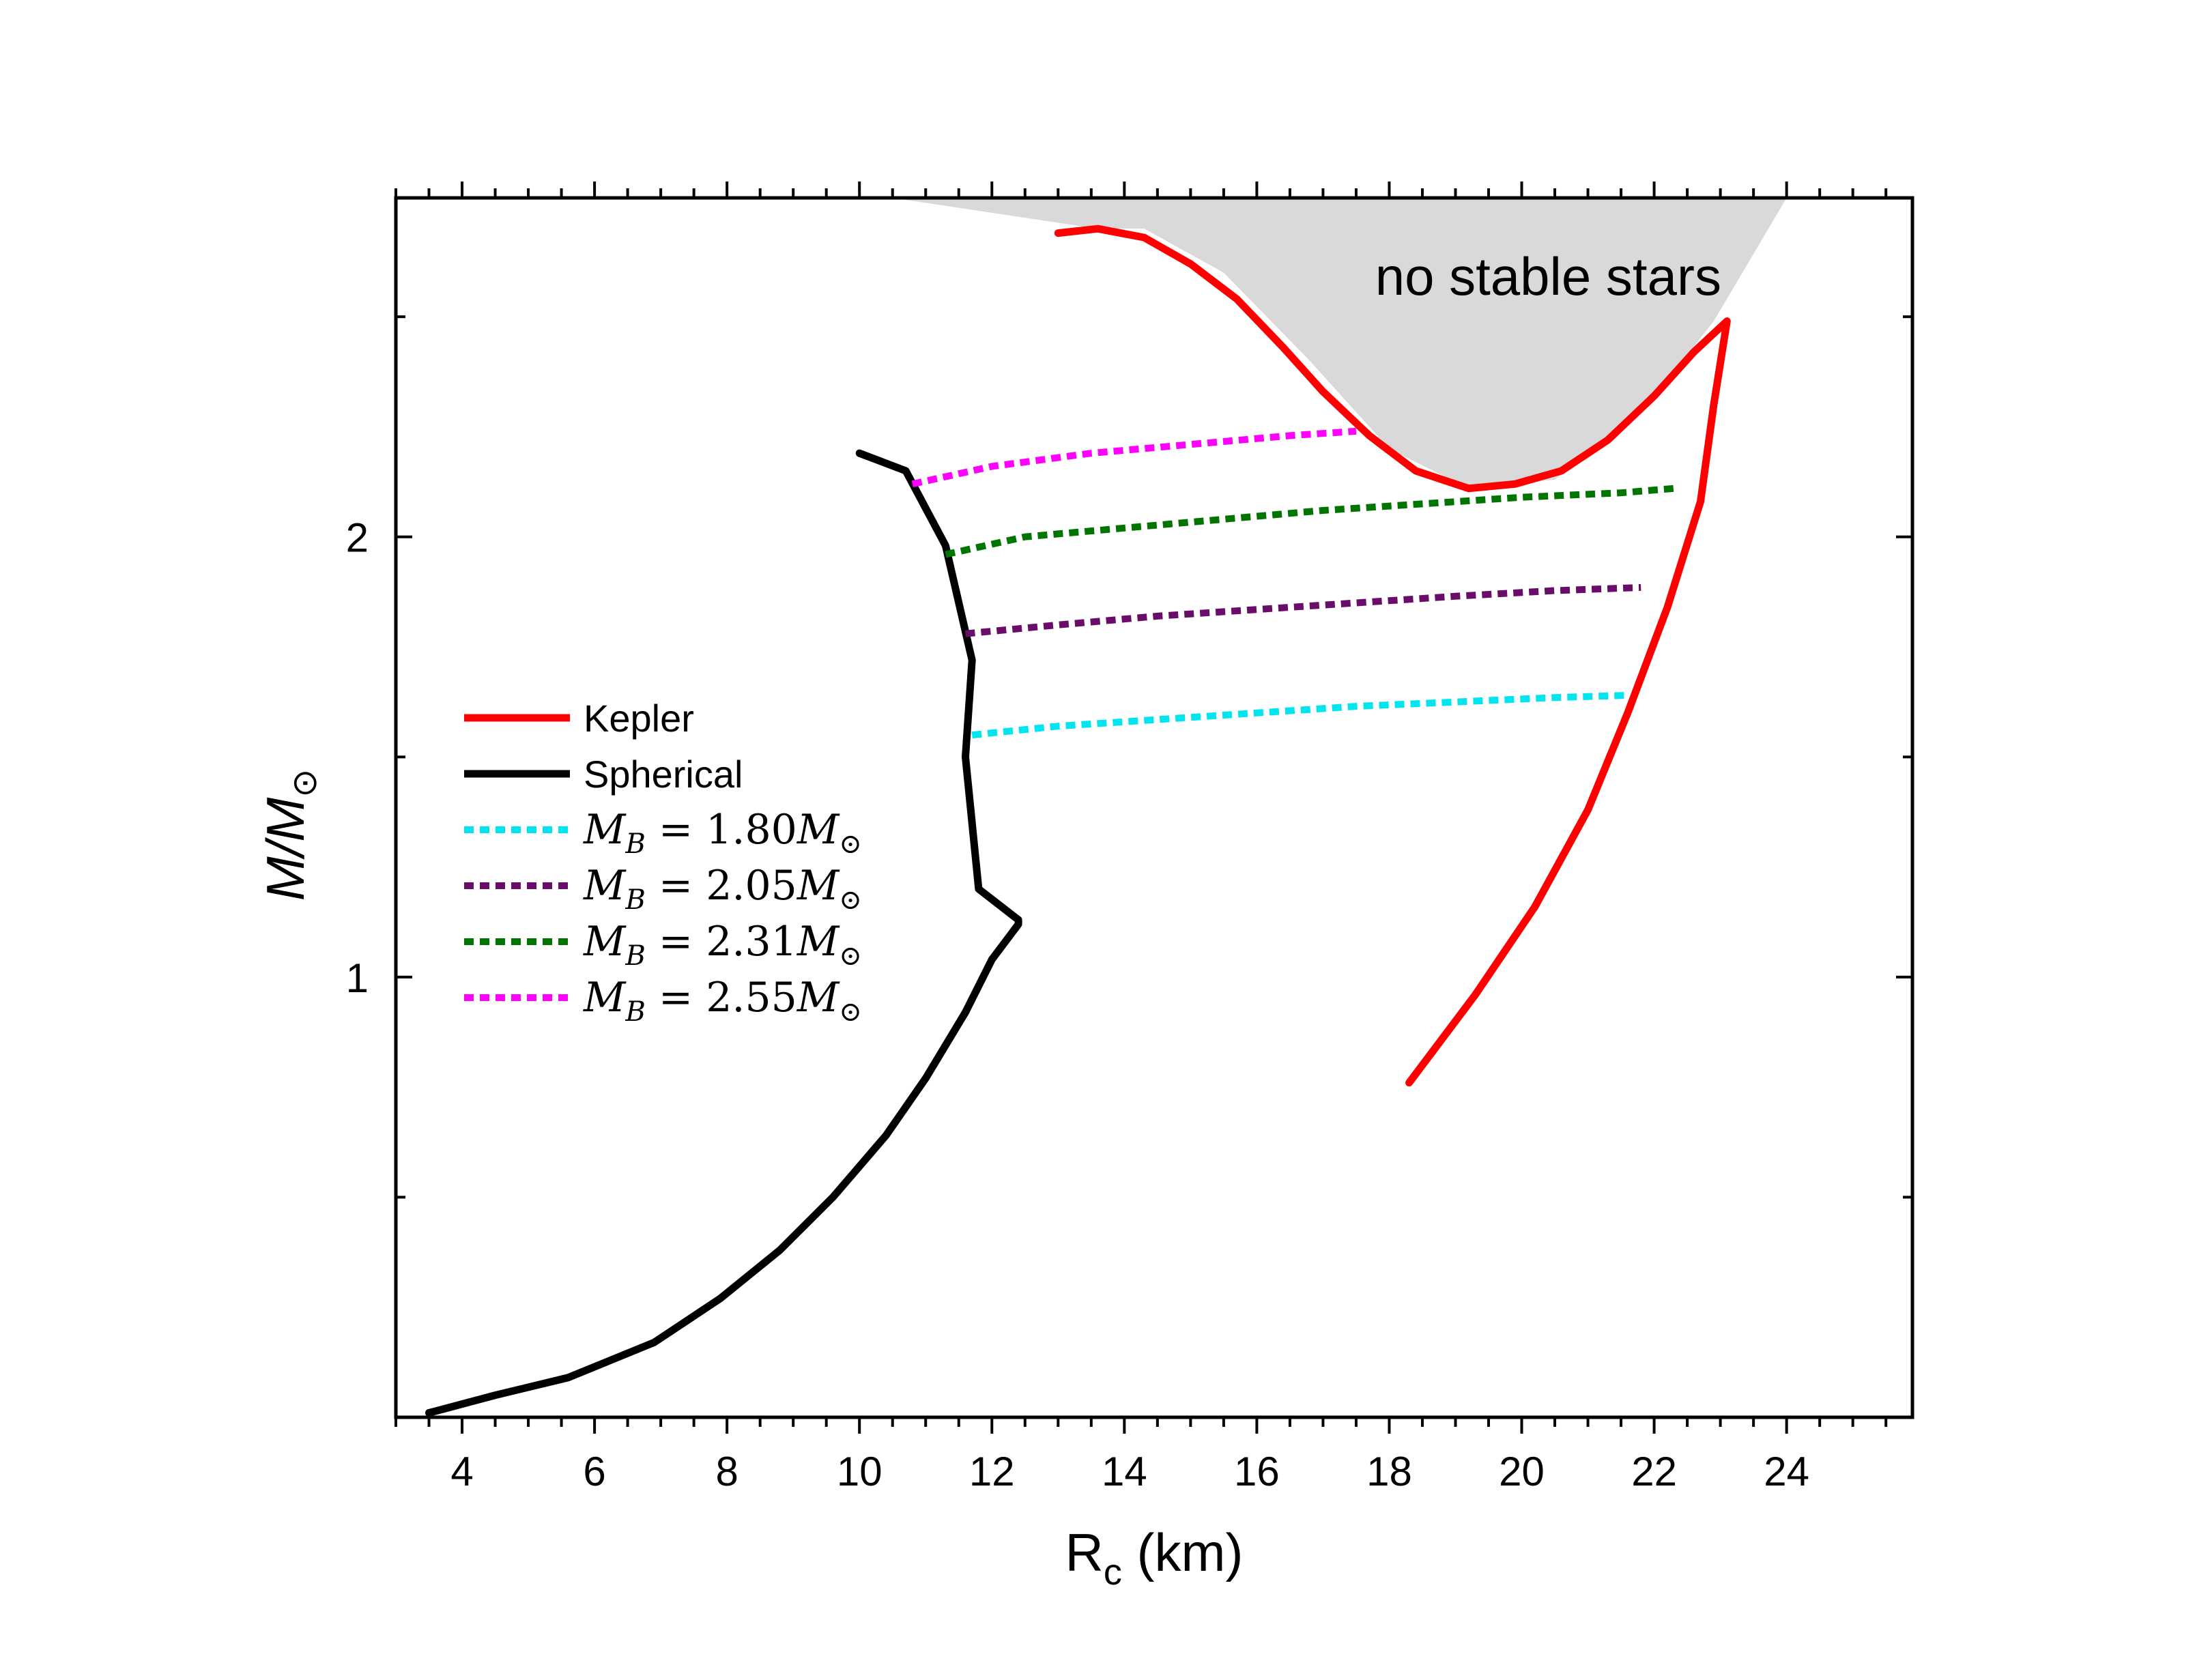 The image size is (2195, 1680). What do you see at coordinates (358, 538) in the screenshot?
I see `y-tick-label: 2` at bounding box center [358, 538].